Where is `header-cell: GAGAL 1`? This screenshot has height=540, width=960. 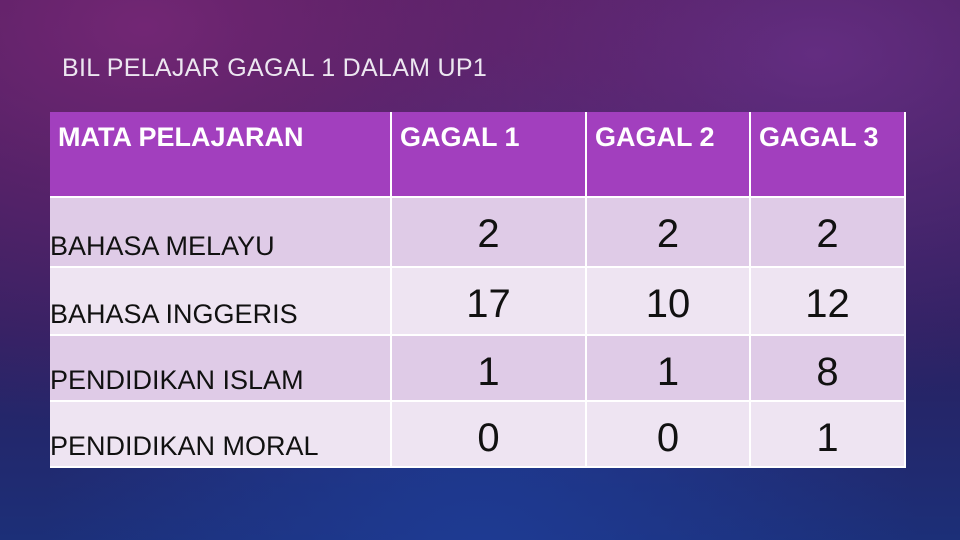 header-cell: GAGAL 1 is located at coordinates (489, 155).